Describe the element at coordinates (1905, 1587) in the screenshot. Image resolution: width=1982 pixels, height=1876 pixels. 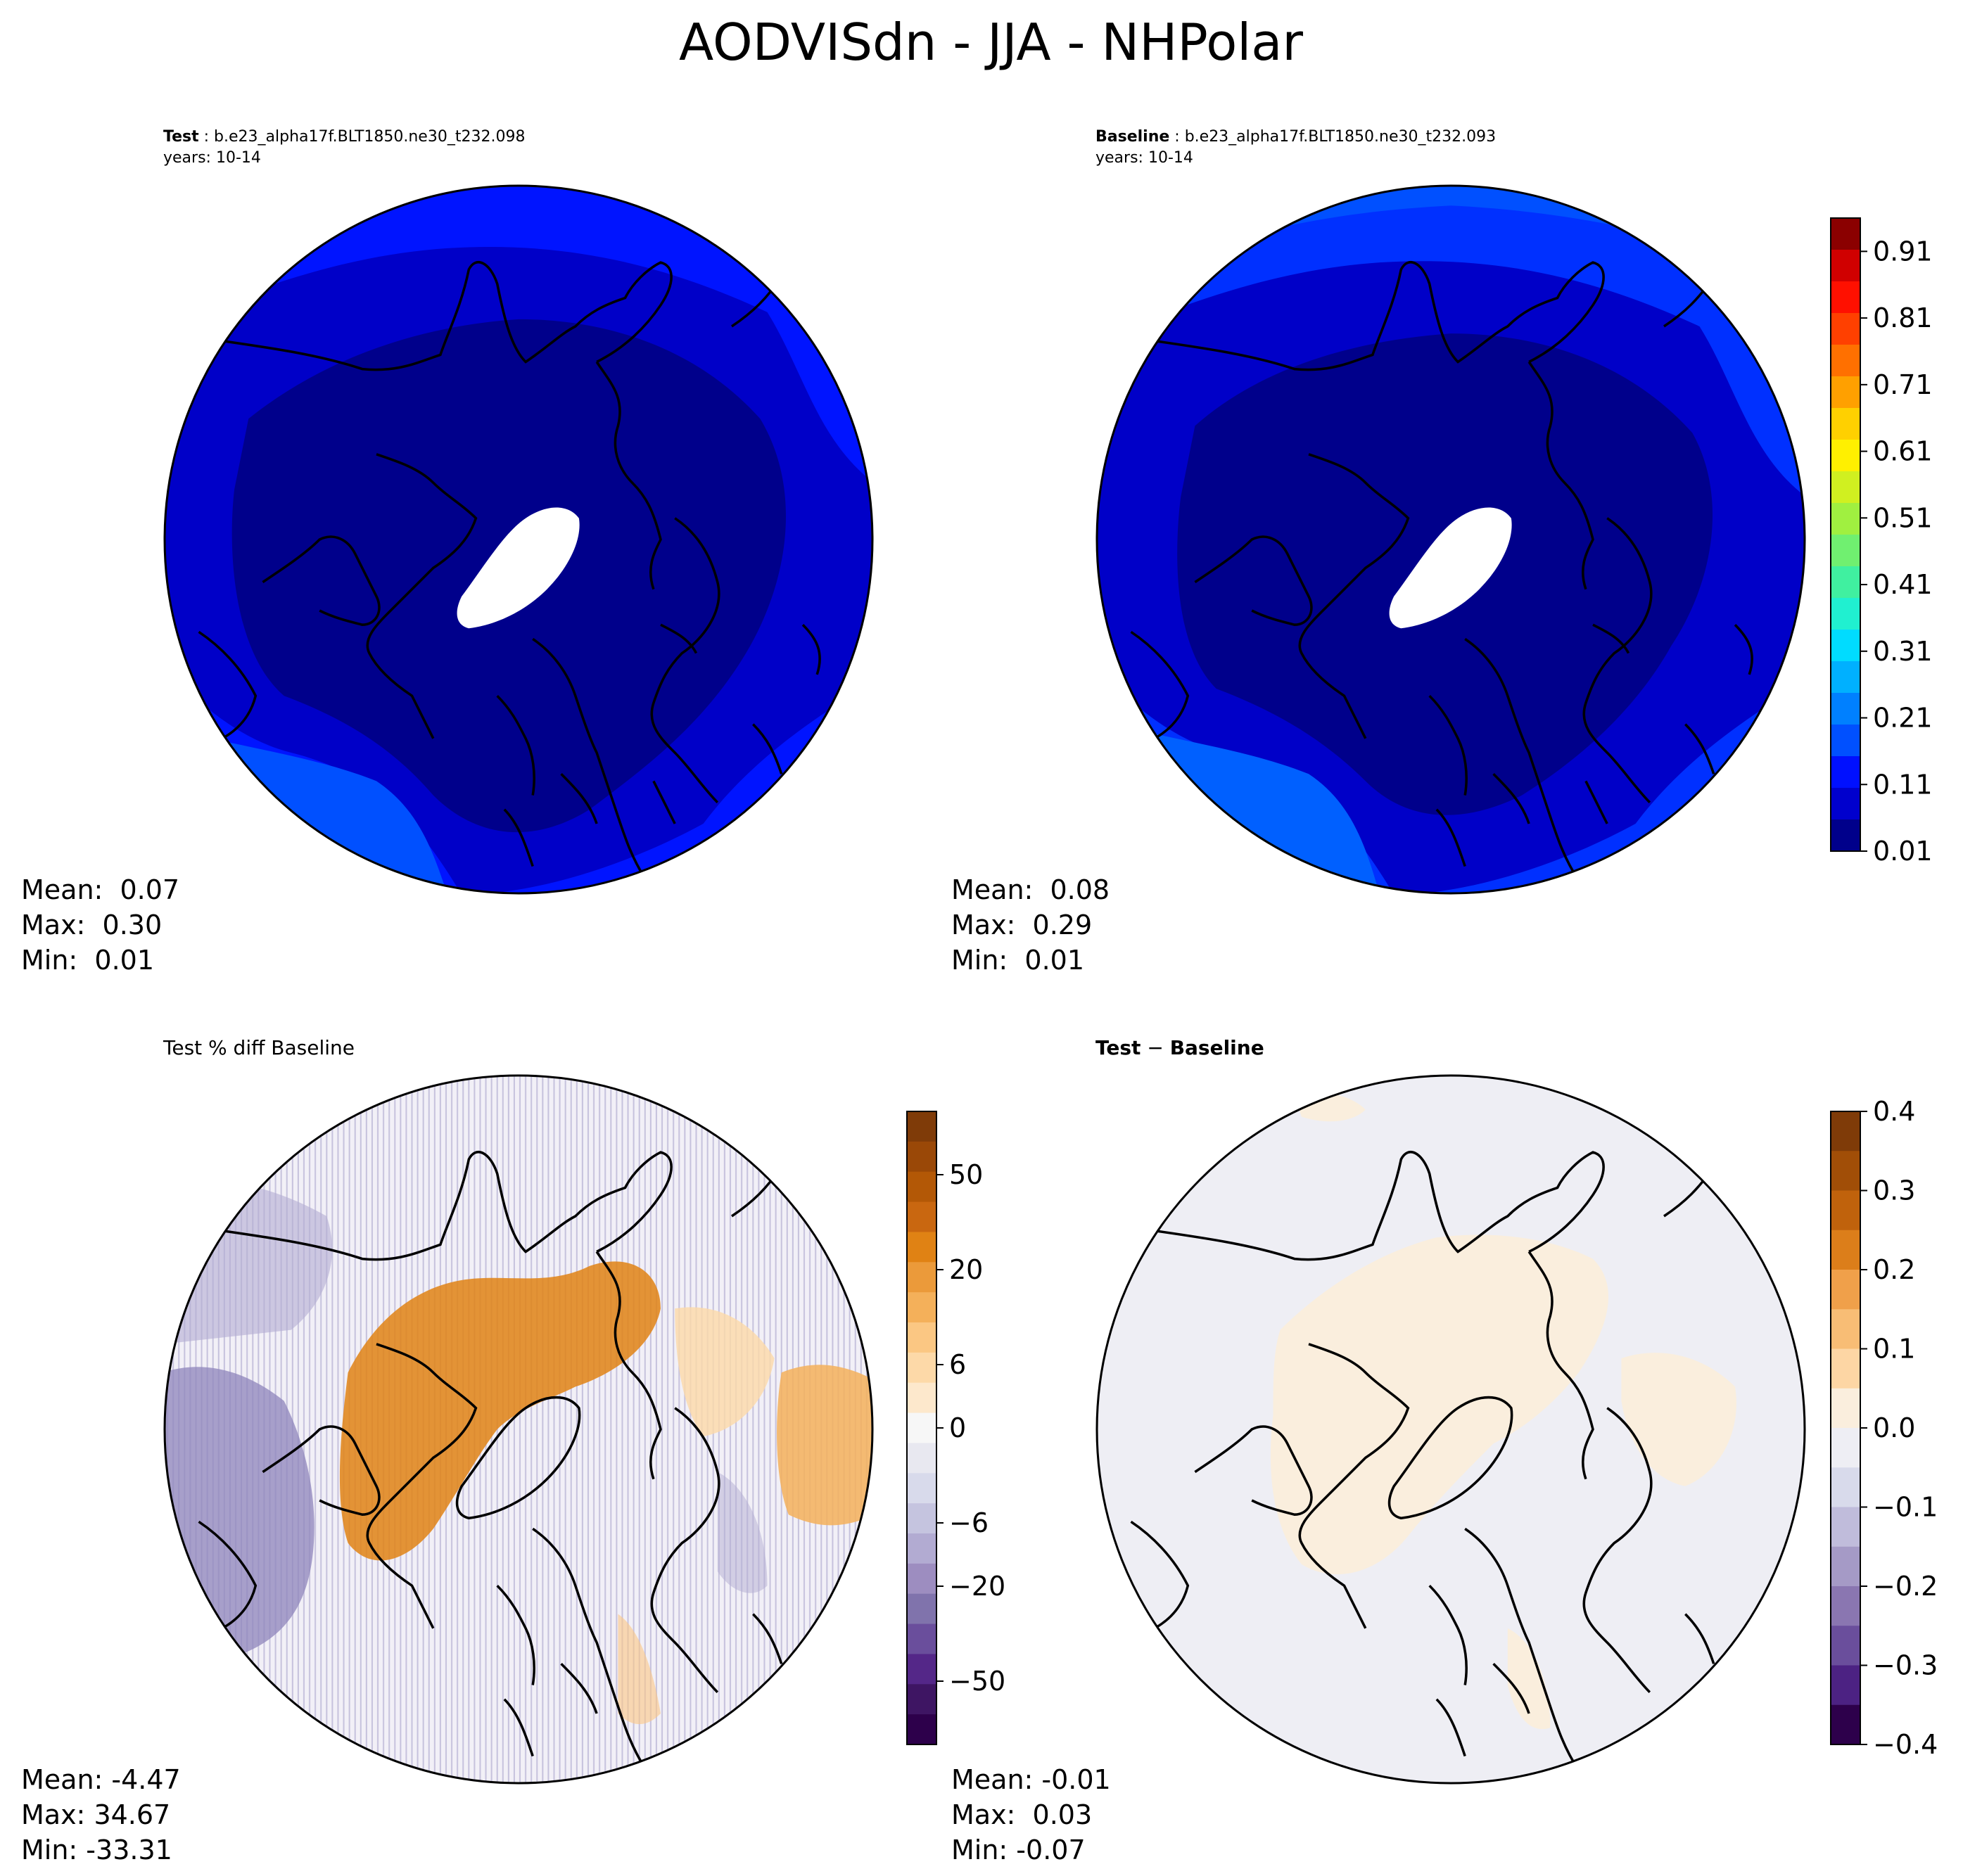
I see `diff-colorbar-tick-label: −0.2` at that location.